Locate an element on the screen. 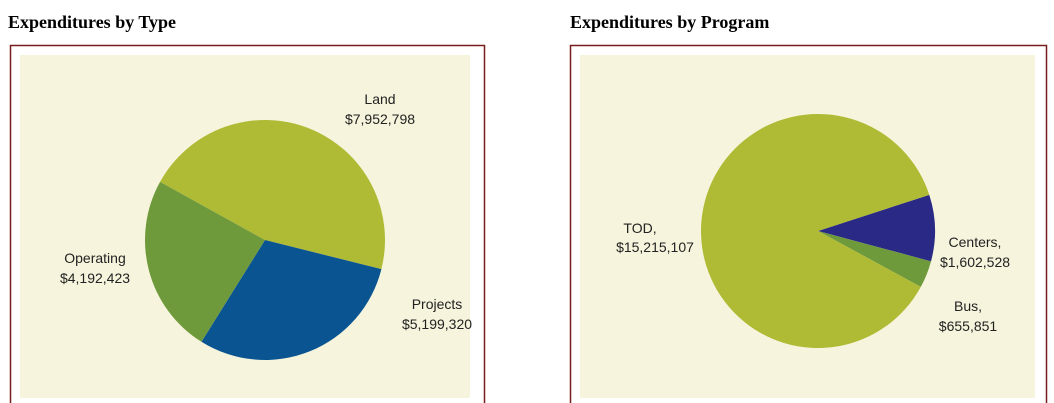 The width and height of the screenshot is (1054, 403). value-label: $655,851 is located at coordinates (968, 326).